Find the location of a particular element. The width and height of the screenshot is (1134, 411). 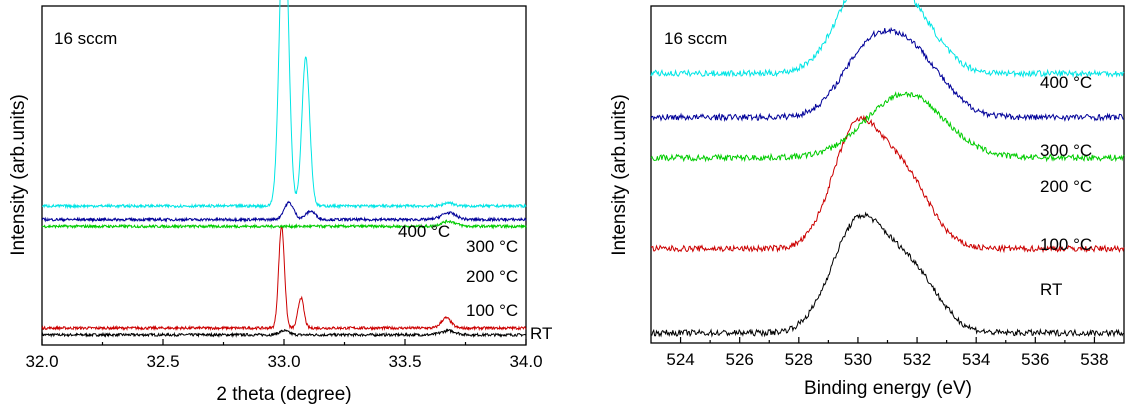

right-y-axis-label: Intensity (arb.units) is located at coordinates (619, 175).